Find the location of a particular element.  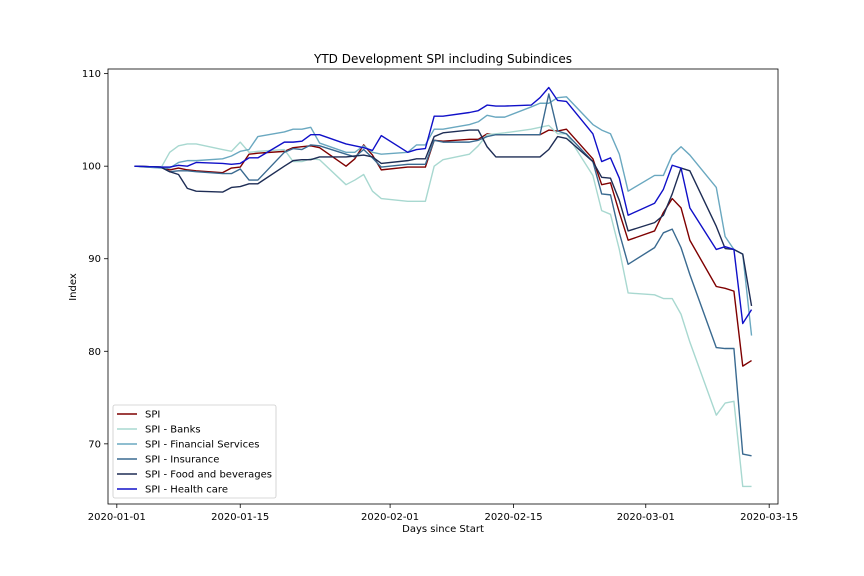

y-tick-label: 90 is located at coordinates (94, 259).